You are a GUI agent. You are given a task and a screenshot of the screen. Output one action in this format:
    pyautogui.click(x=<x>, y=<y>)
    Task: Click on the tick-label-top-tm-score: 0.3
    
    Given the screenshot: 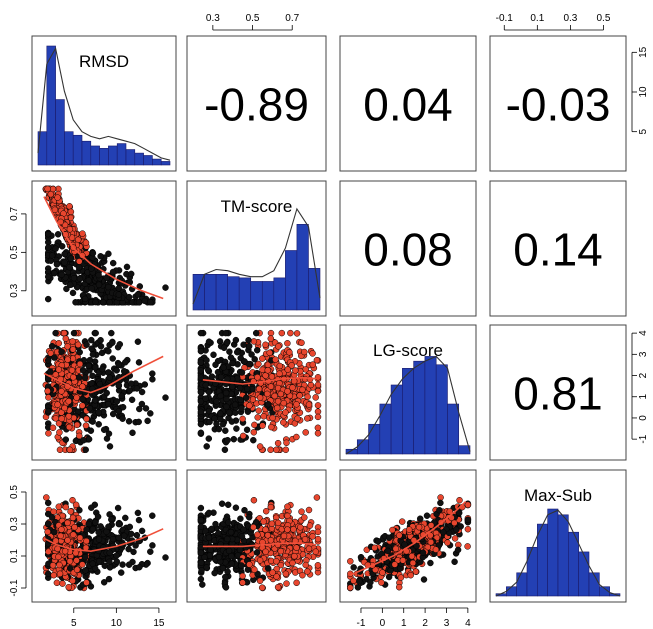 What is the action you would take?
    pyautogui.click(x=213, y=18)
    